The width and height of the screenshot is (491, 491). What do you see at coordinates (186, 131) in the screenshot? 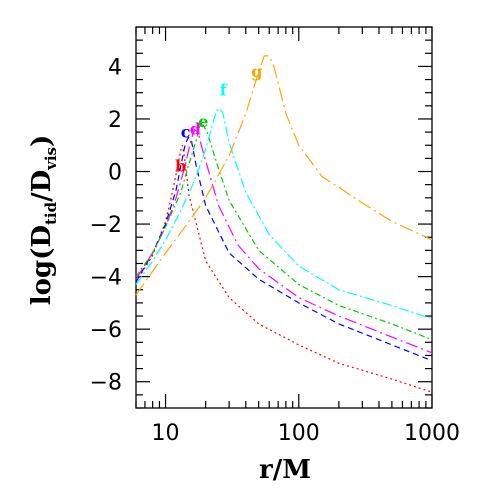
I see `series-label-c: c` at bounding box center [186, 131].